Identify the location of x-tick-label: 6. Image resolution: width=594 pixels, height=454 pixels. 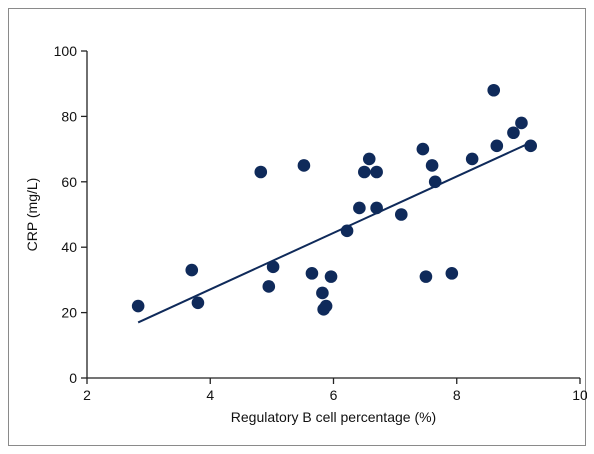
(334, 395).